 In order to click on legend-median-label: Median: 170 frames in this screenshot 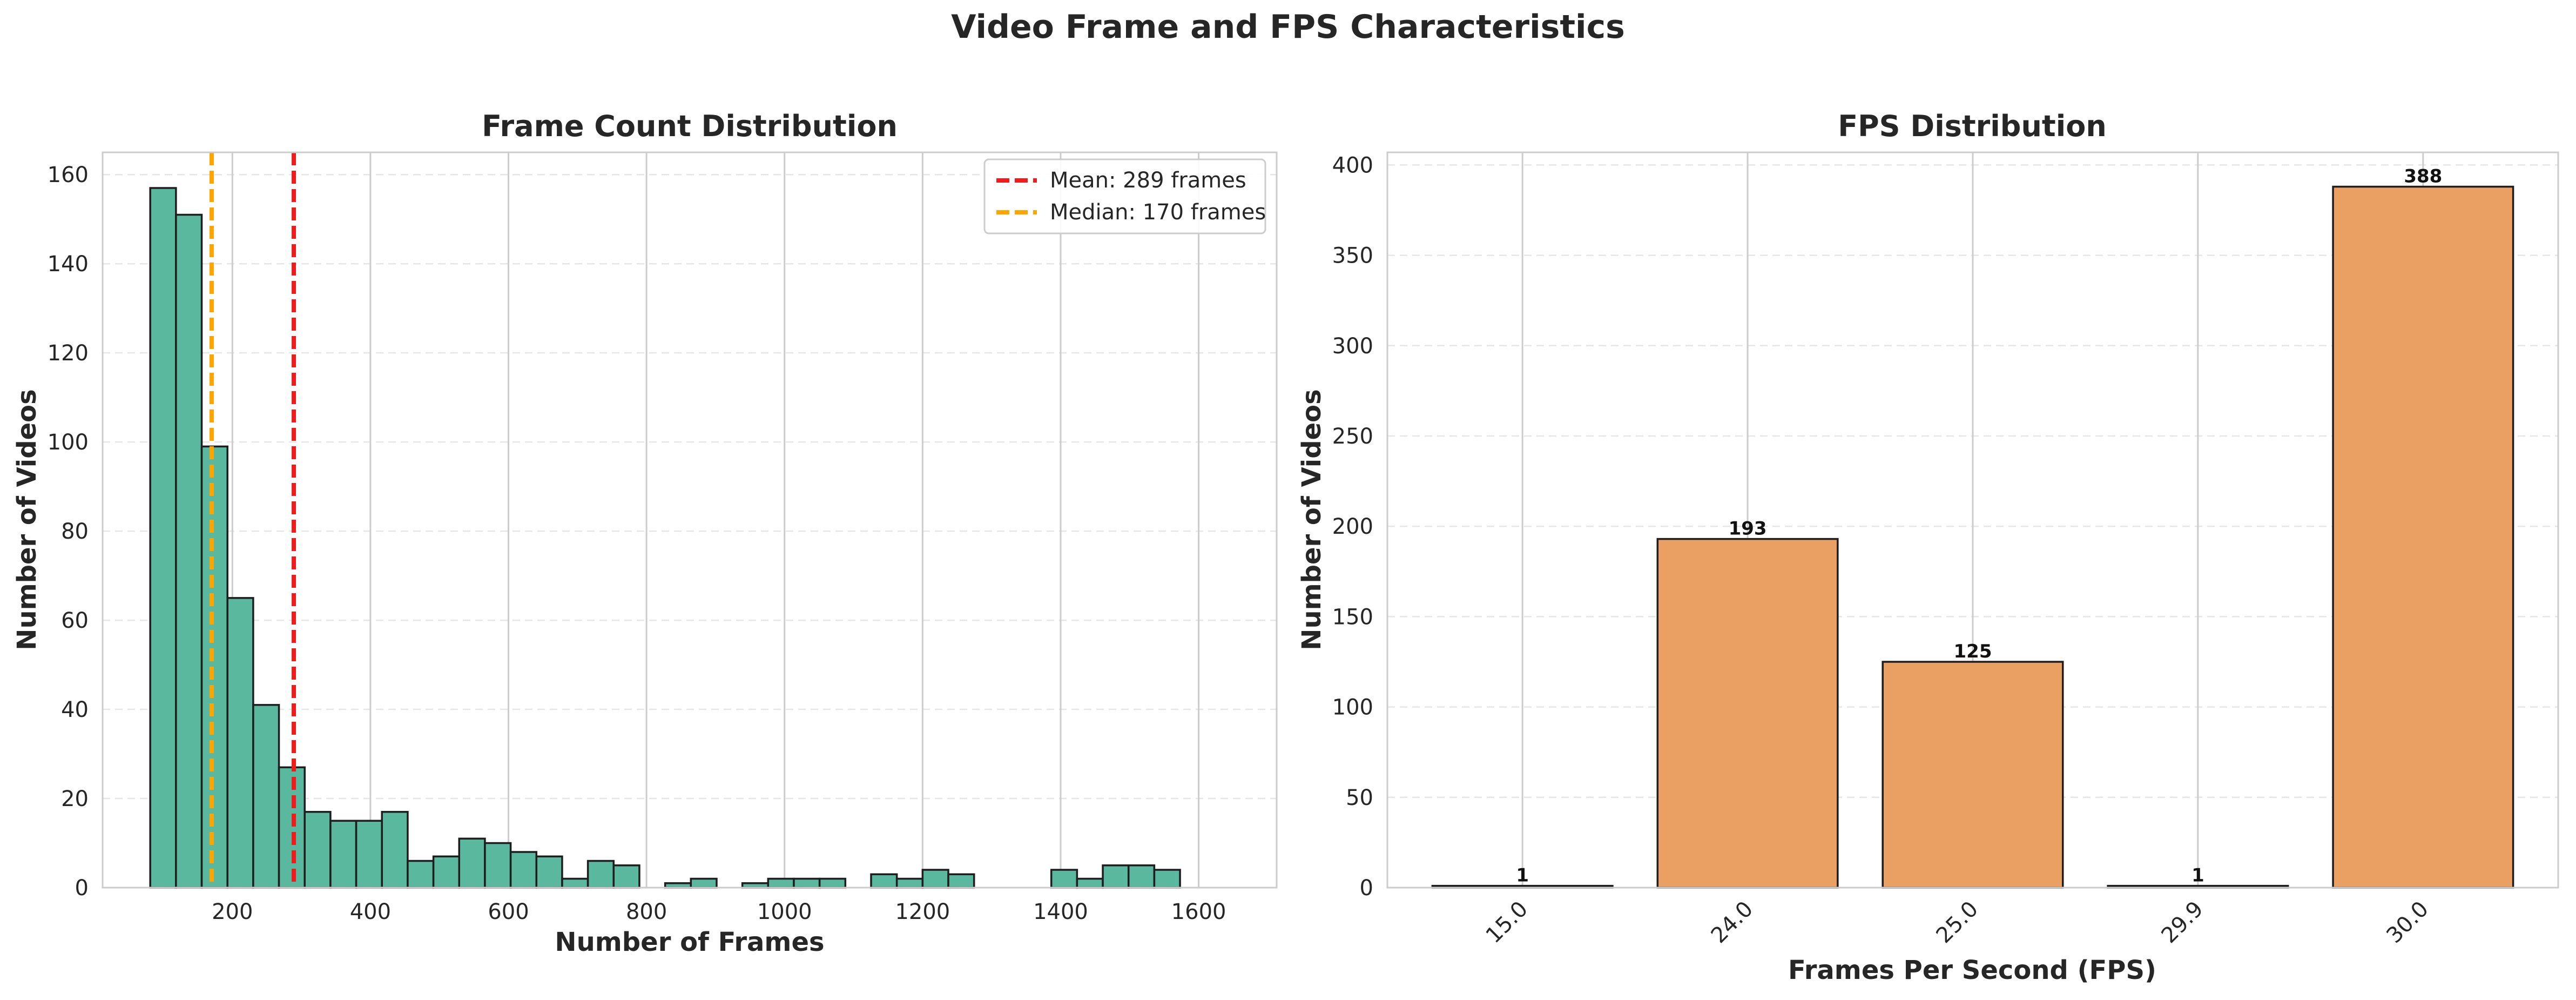, I will do `click(1158, 212)`.